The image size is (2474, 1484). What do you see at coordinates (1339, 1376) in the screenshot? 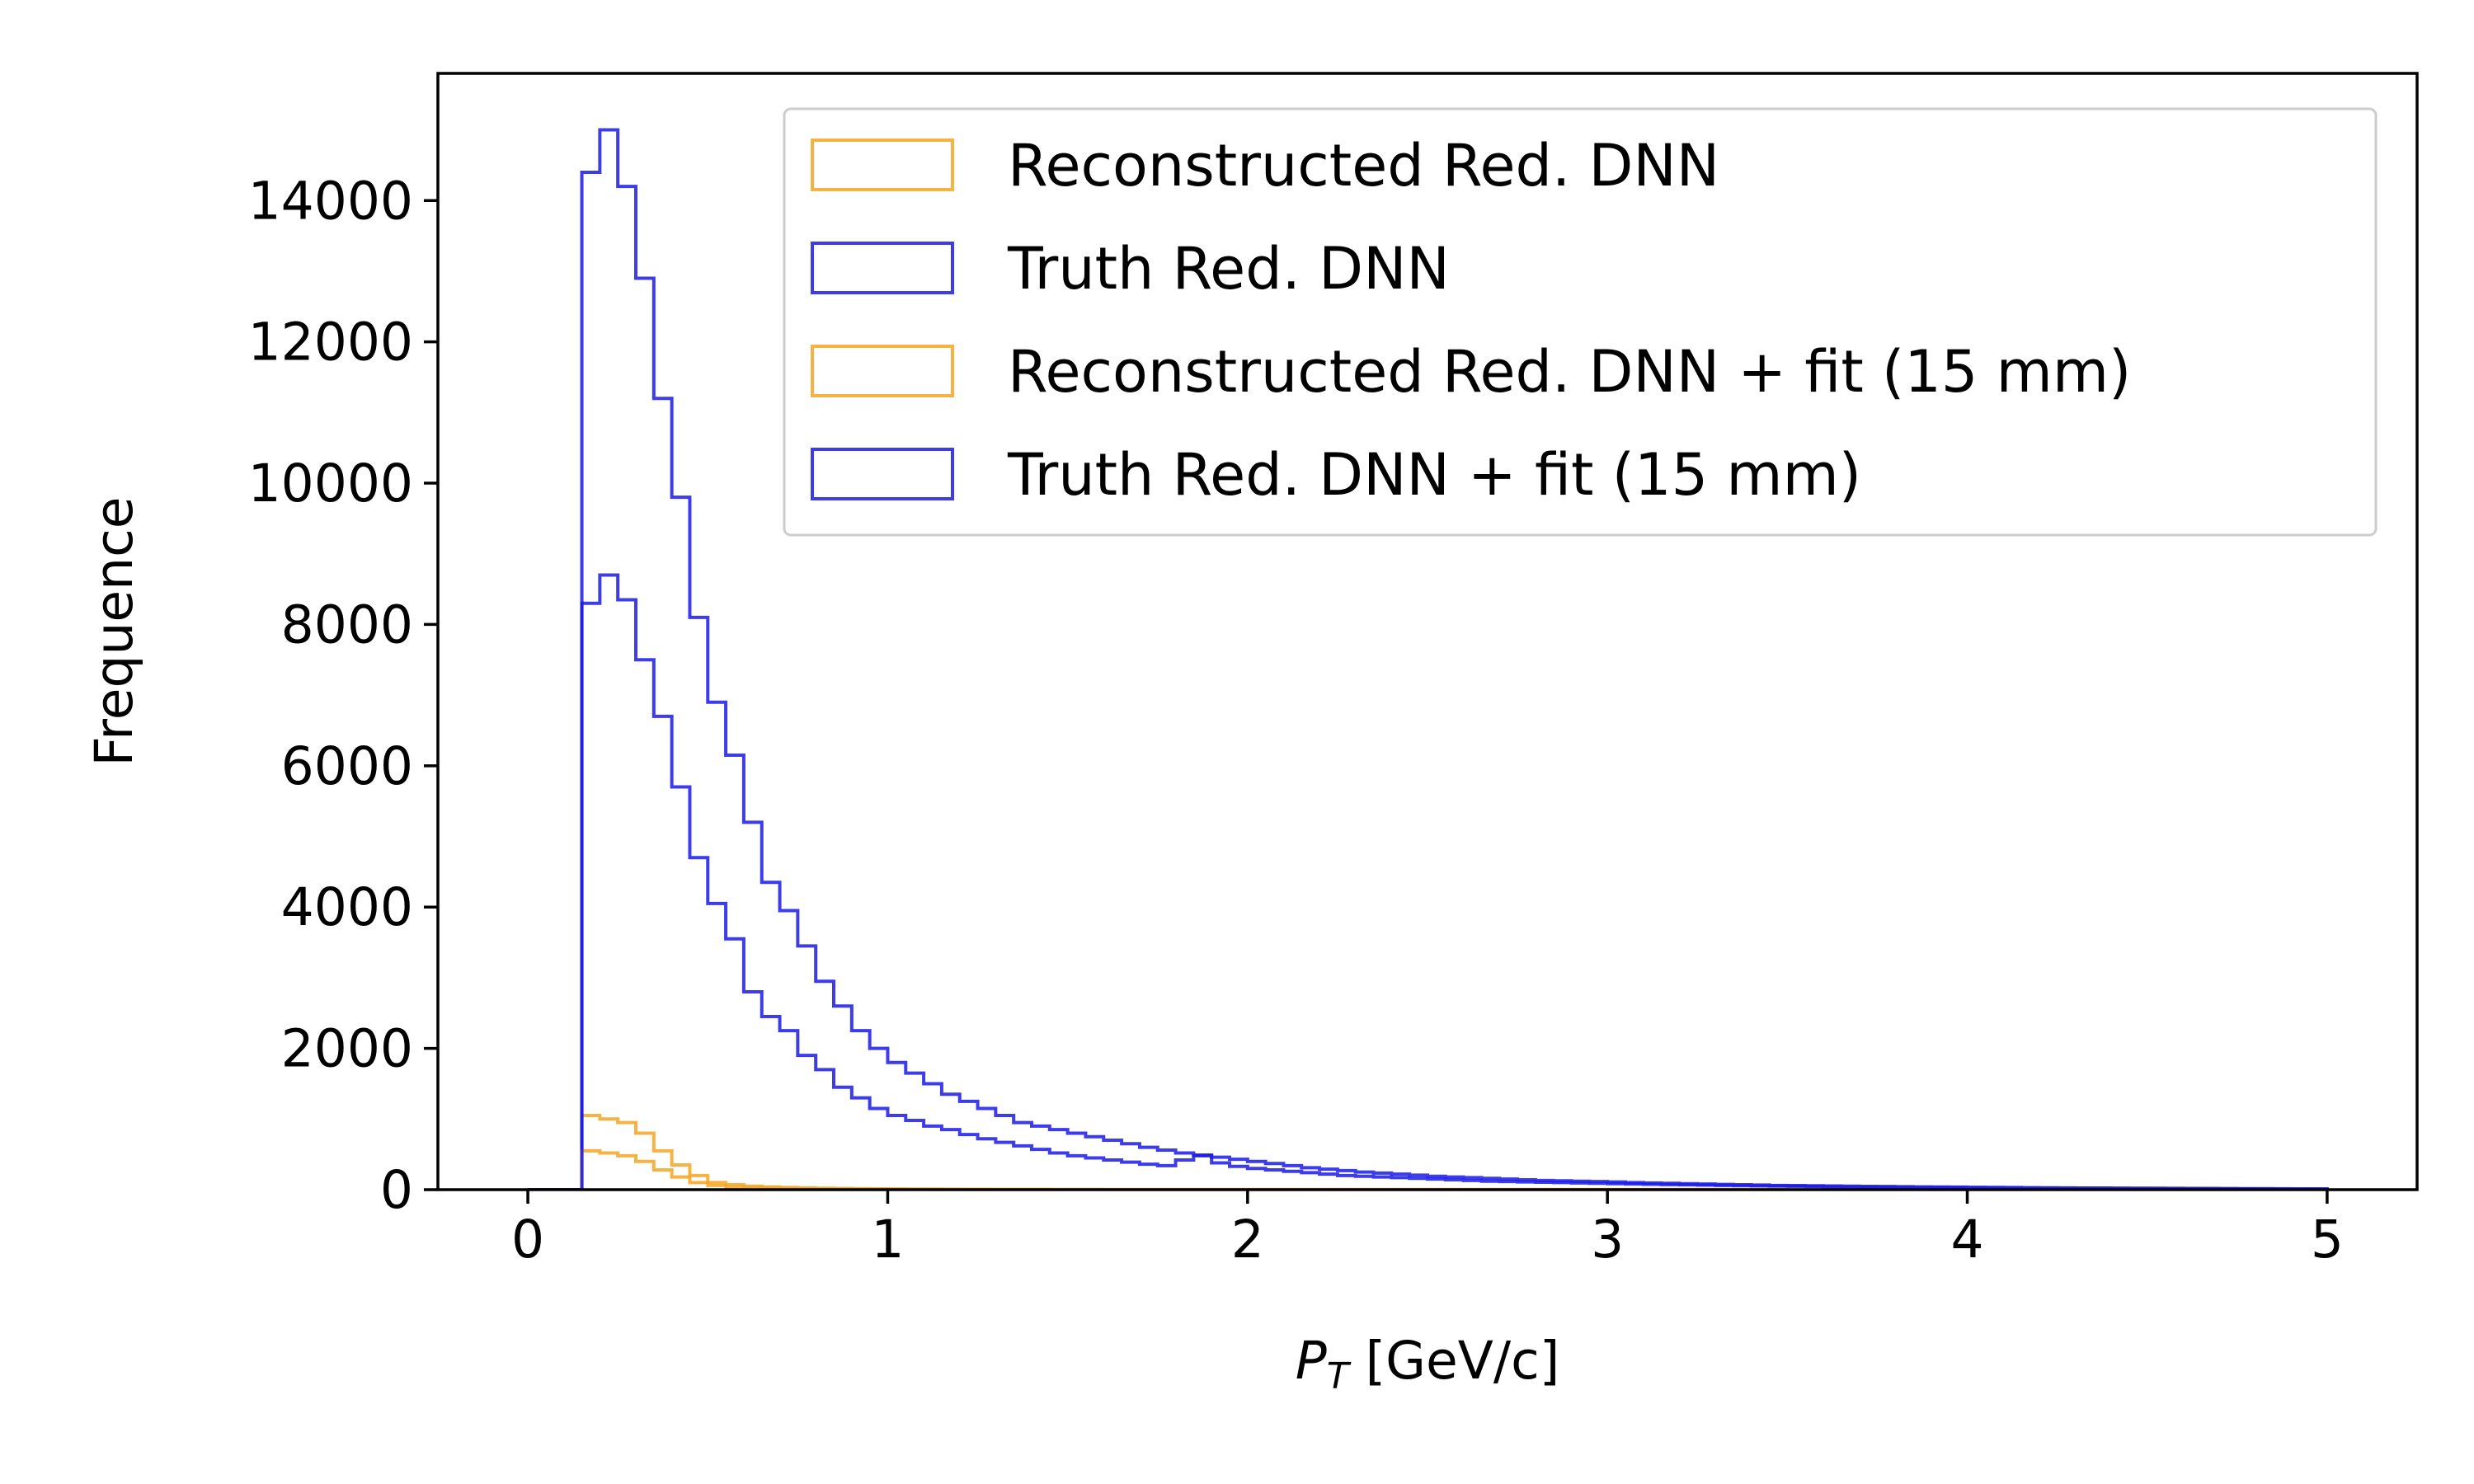
I see `x-axis-subscript: T` at bounding box center [1339, 1376].